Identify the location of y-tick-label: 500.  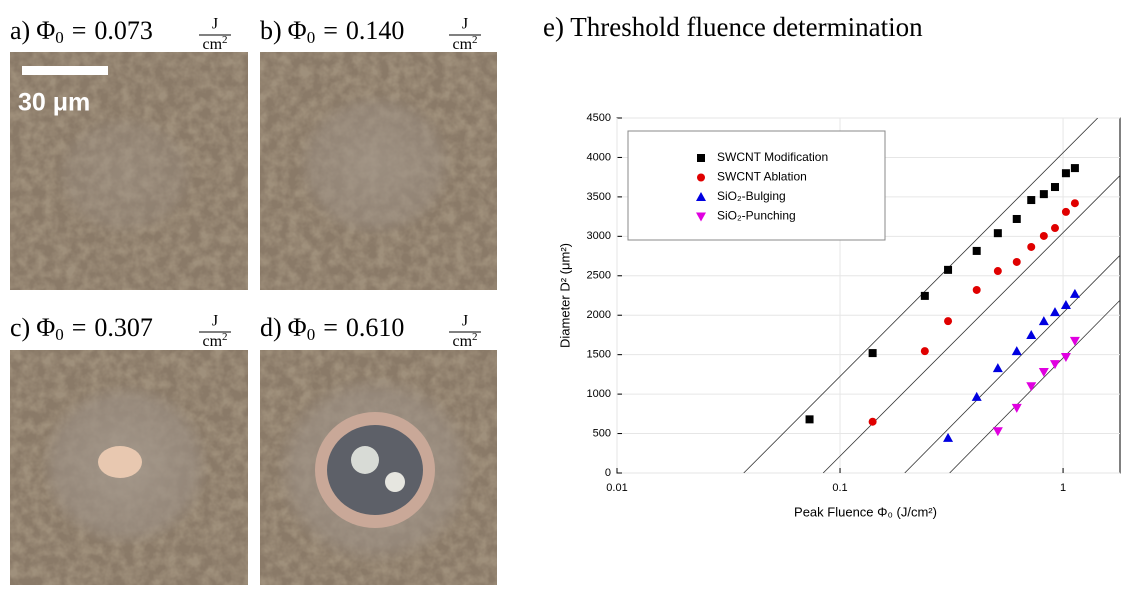
(602, 433).